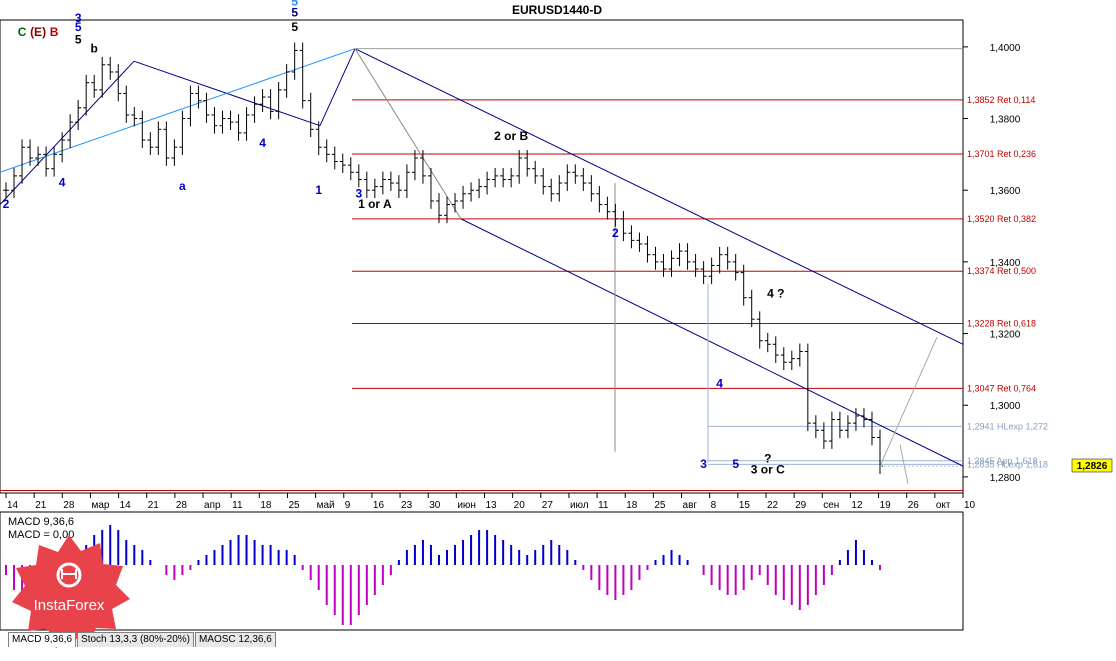  What do you see at coordinates (775, 294) in the screenshot?
I see `wave-label-12: 4 ?` at bounding box center [775, 294].